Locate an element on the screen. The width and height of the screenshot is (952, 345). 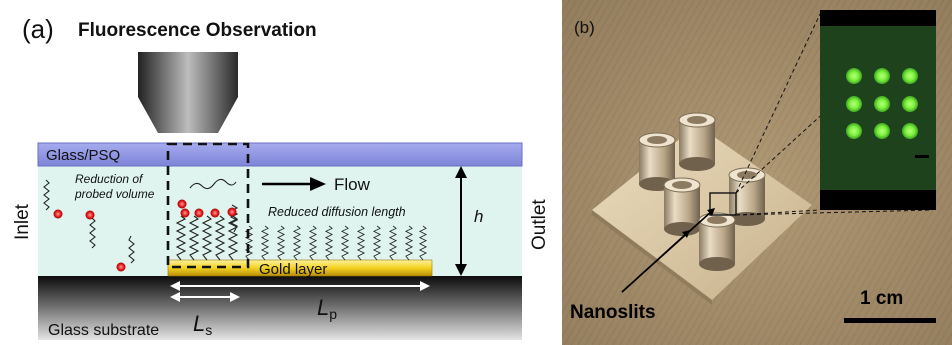
scale-bar is located at coordinates (890, 320).